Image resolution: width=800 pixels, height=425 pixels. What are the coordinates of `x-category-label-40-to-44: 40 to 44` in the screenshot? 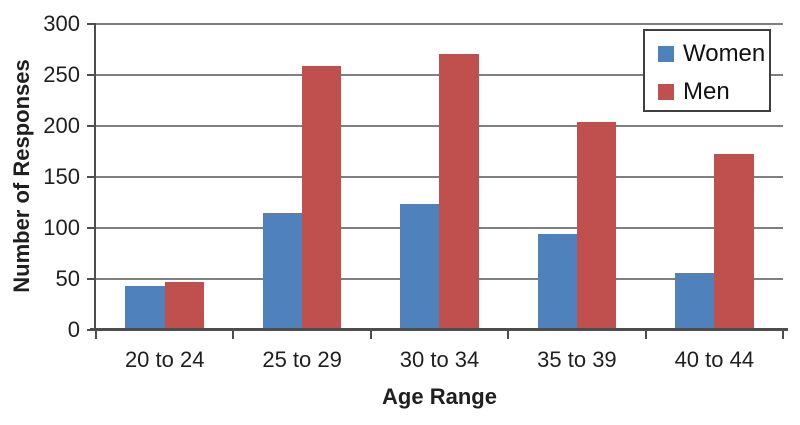 It's located at (714, 359).